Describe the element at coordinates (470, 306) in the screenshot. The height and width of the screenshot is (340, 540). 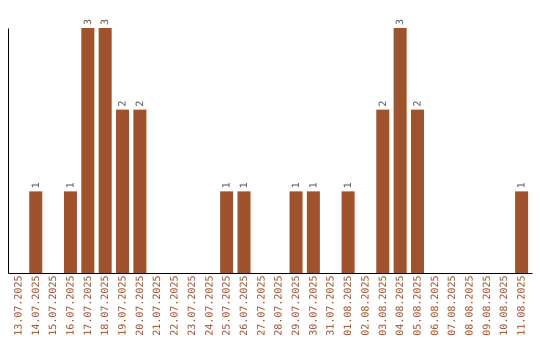
I see `x-tick-label: 08.08.2025` at that location.